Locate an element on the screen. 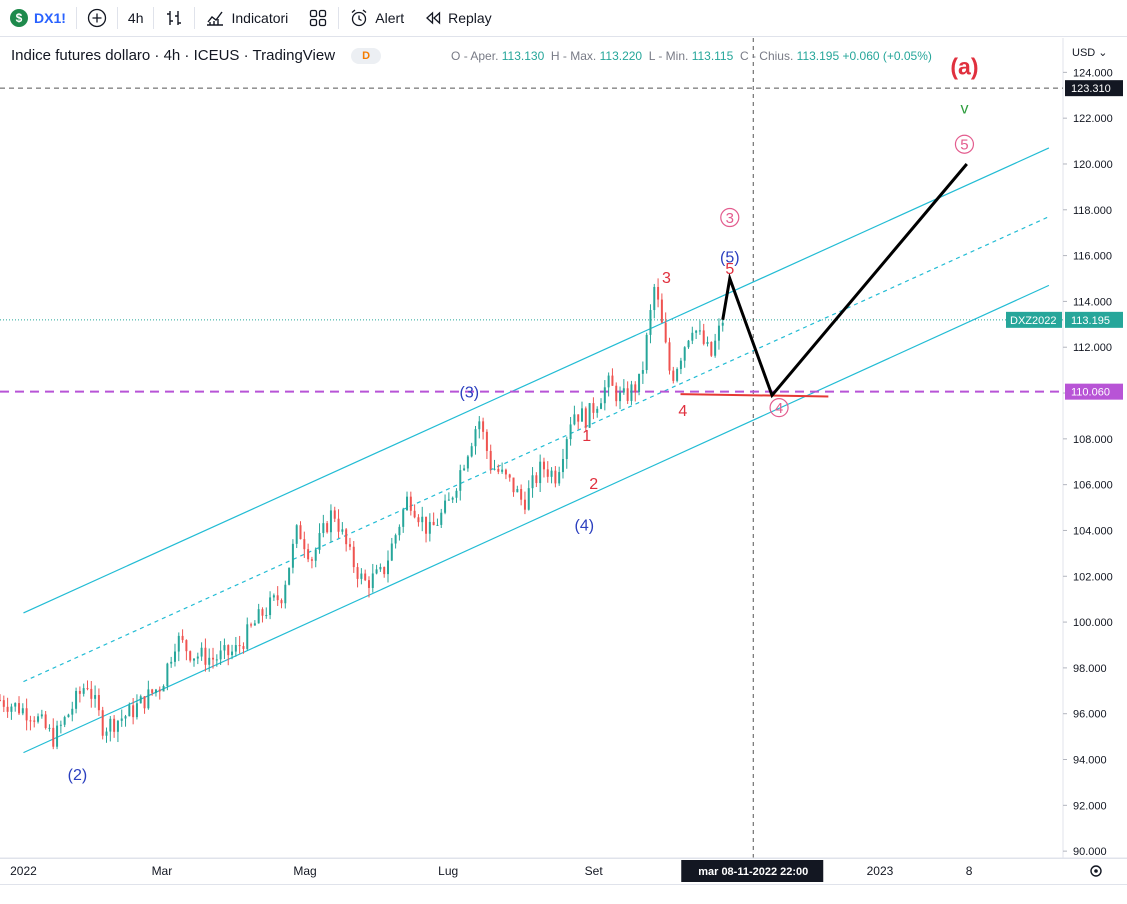 The height and width of the screenshot is (904, 1127). time-axis is located at coordinates (563, 871).